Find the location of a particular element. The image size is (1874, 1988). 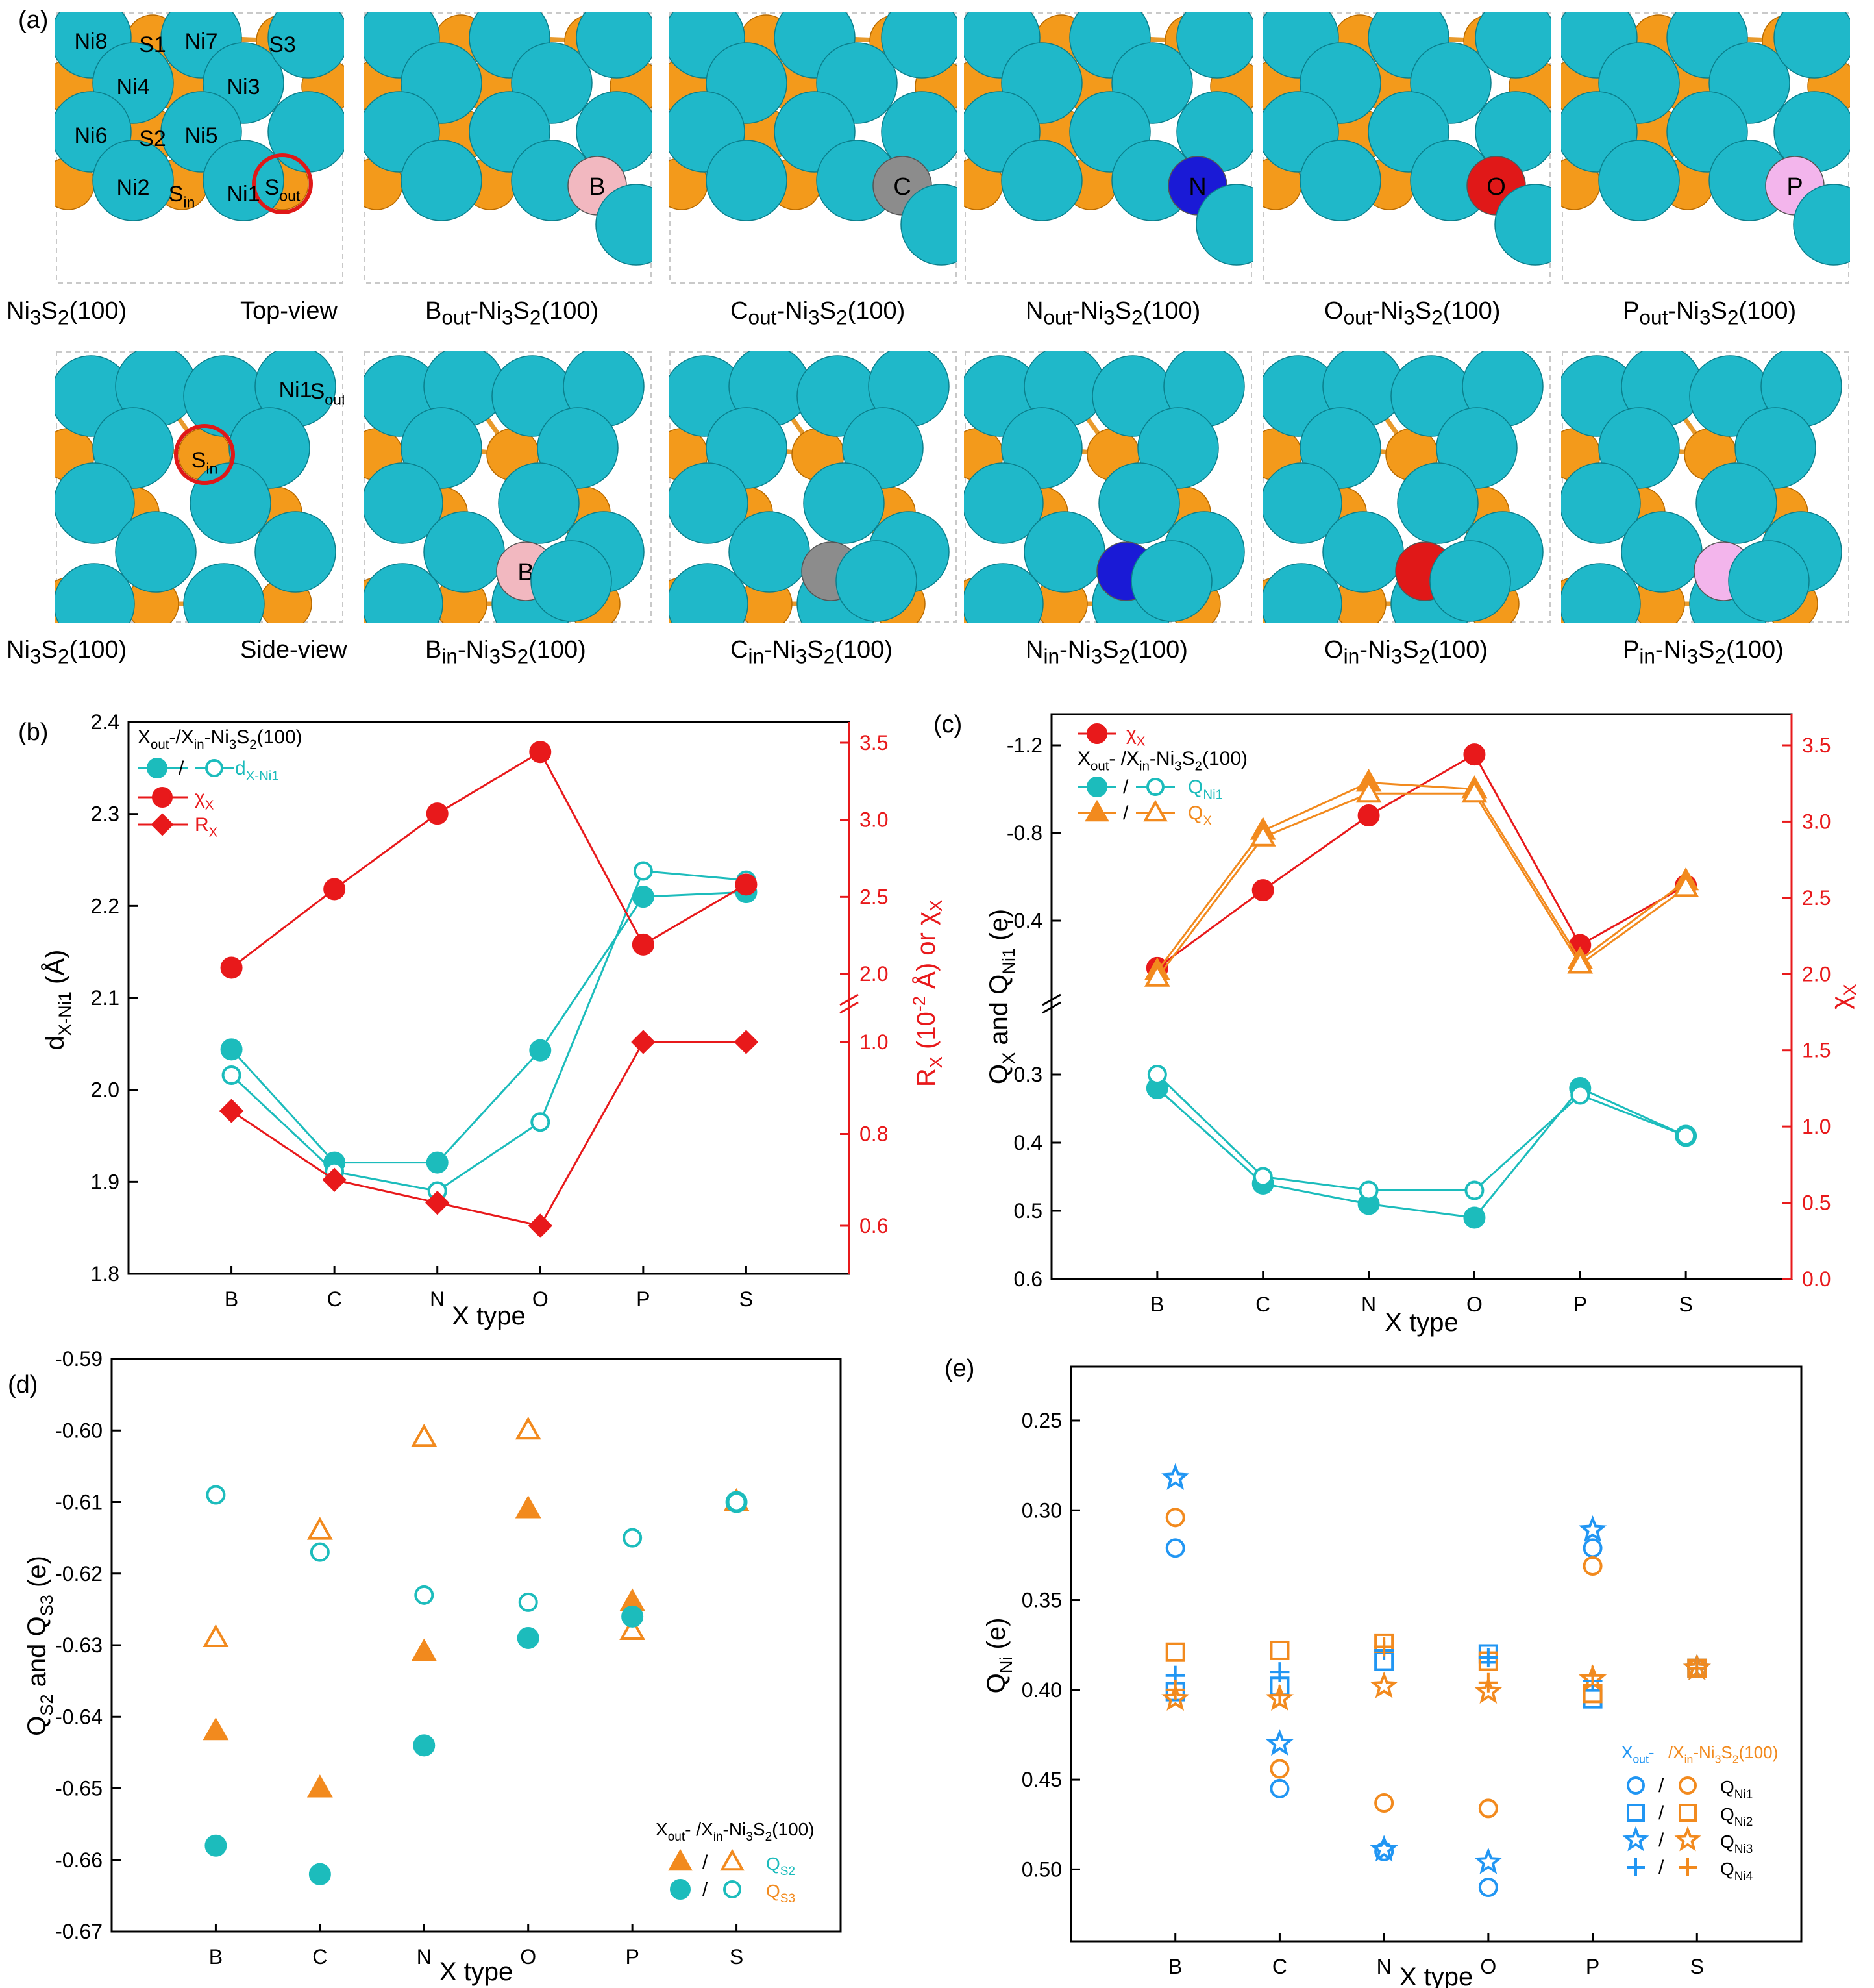

atom-label: Sout is located at coordinates (283, 190).